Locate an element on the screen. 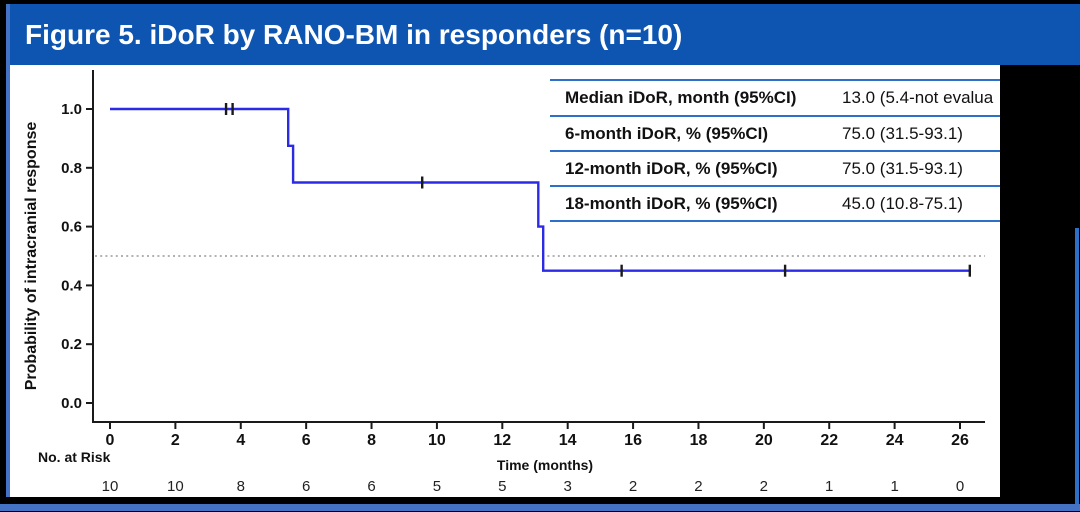 The height and width of the screenshot is (512, 1080). x-tick-label: 20 is located at coordinates (764, 440).